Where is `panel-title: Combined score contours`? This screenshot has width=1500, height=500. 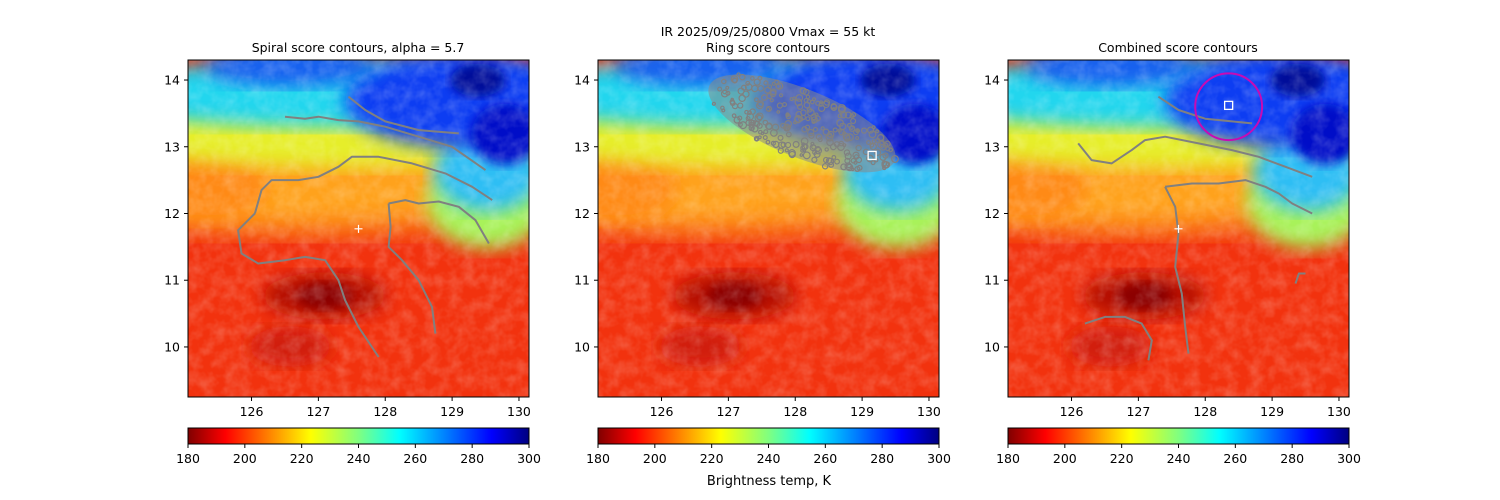 panel-title: Combined score contours is located at coordinates (1178, 47).